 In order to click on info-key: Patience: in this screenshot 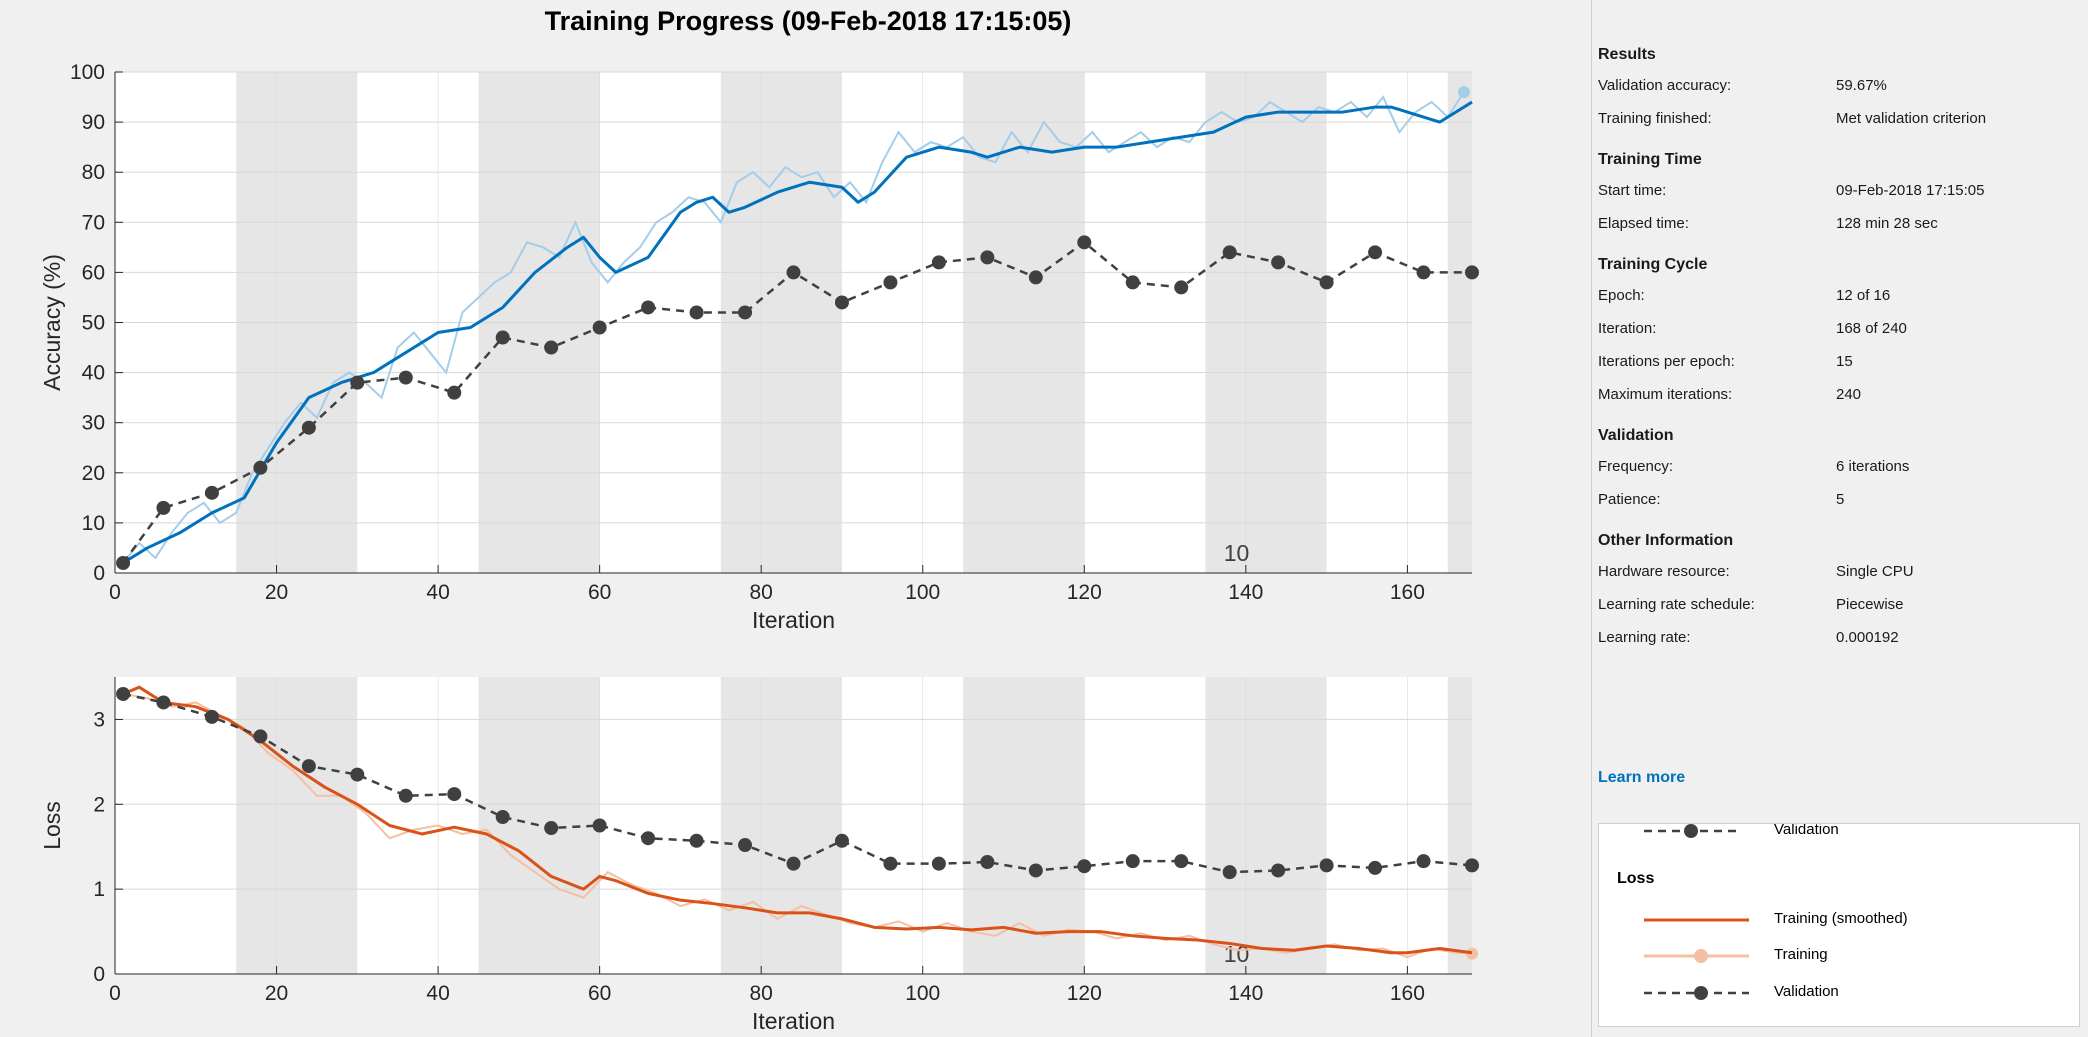, I will do `click(1629, 499)`.